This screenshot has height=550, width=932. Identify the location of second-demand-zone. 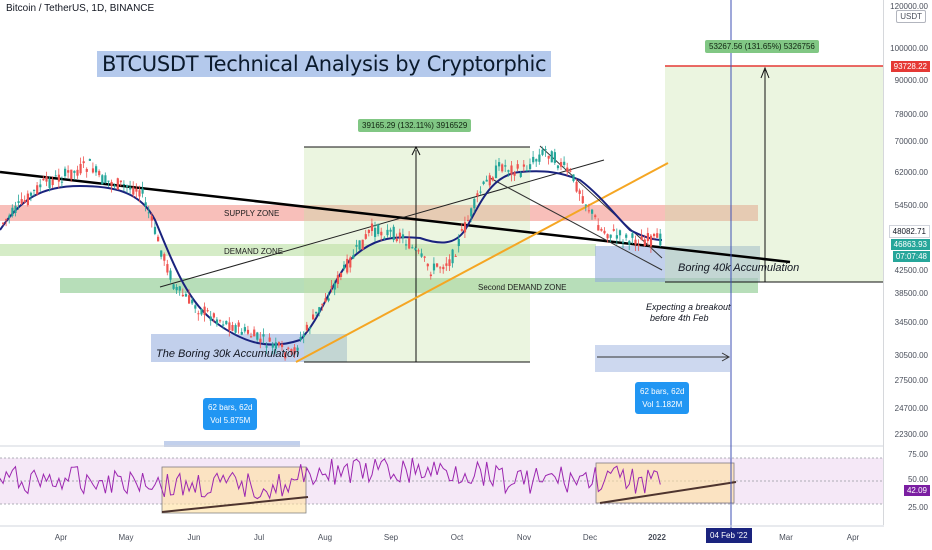
(409, 285).